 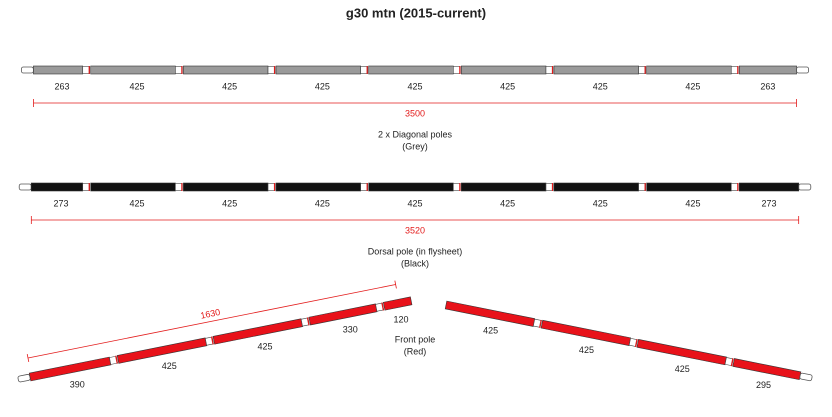 I want to click on dimension-label: 3520, so click(x=415, y=230).